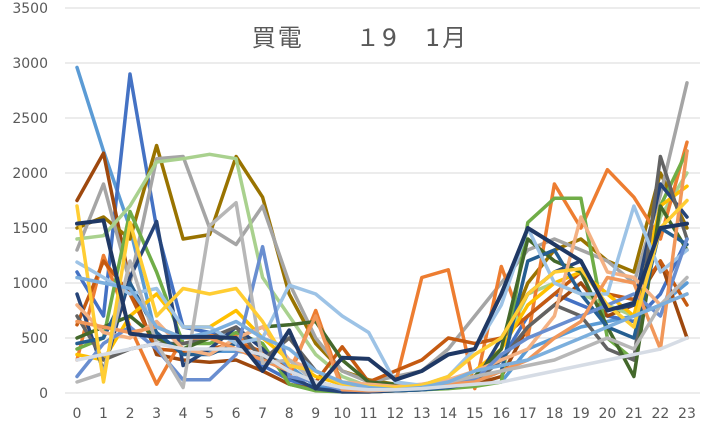 The height and width of the screenshot is (426, 720). What do you see at coordinates (34, 339) in the screenshot?
I see `y-tick-label: 500` at bounding box center [34, 339].